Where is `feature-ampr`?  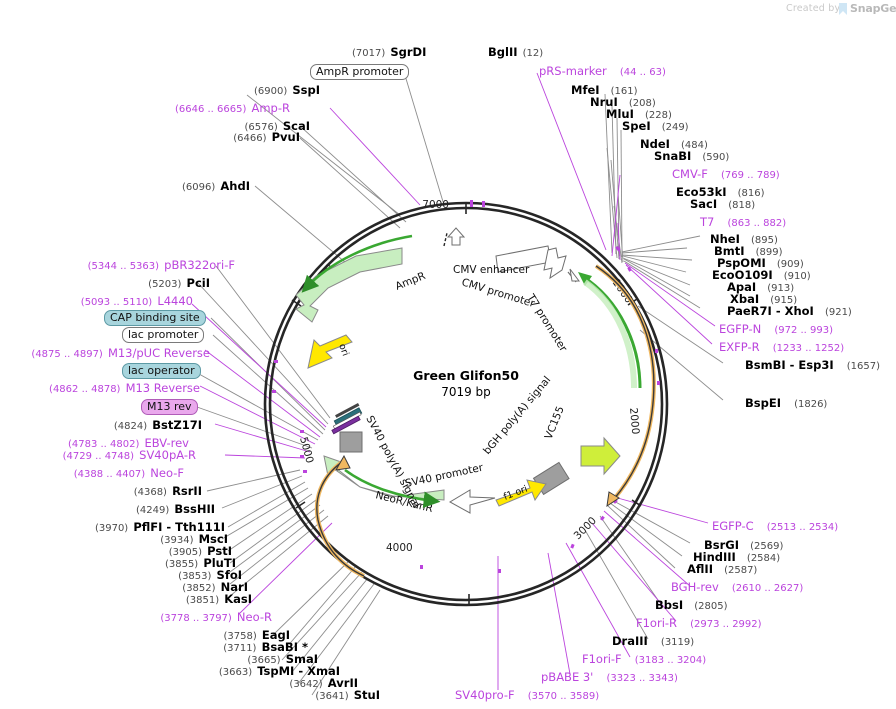 feature-ampr is located at coordinates (349, 285).